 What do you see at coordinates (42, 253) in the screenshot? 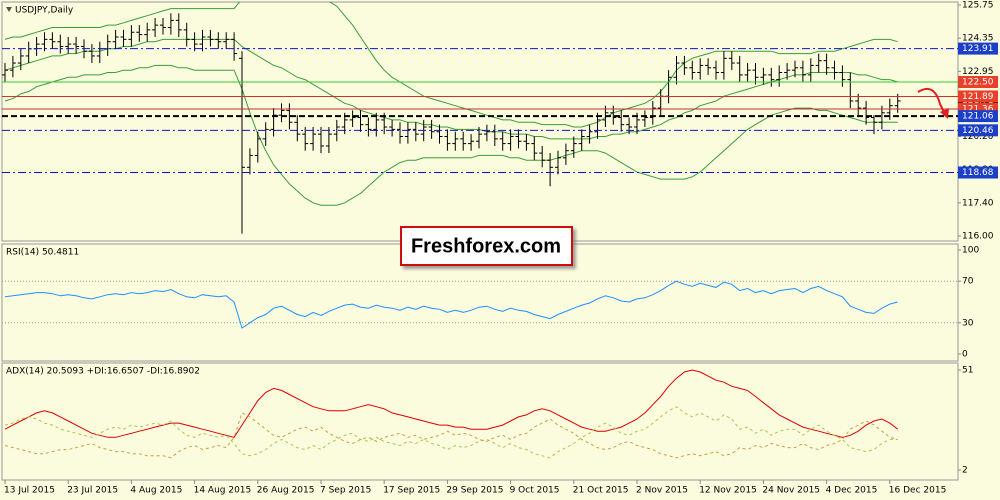
I see `rsi-title: RSI(14) 50.4811` at bounding box center [42, 253].